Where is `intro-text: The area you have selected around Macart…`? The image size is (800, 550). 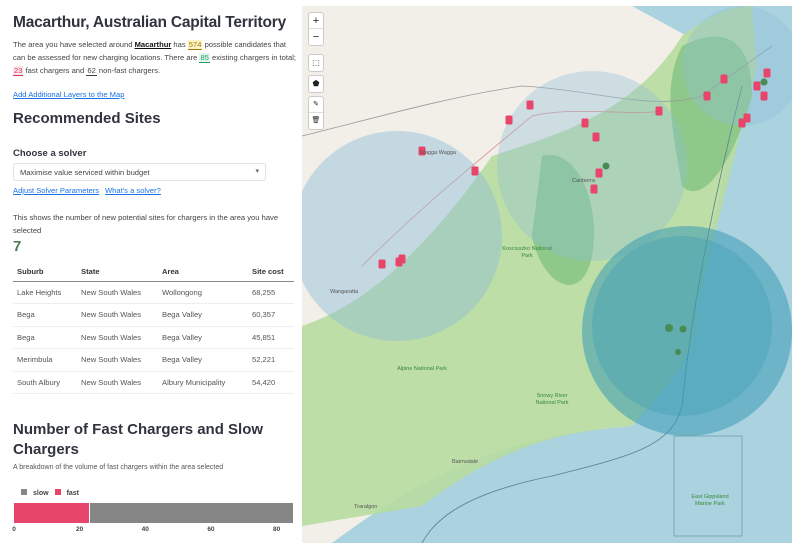
intro-text: The area you have selected around Macart… is located at coordinates (155, 57).